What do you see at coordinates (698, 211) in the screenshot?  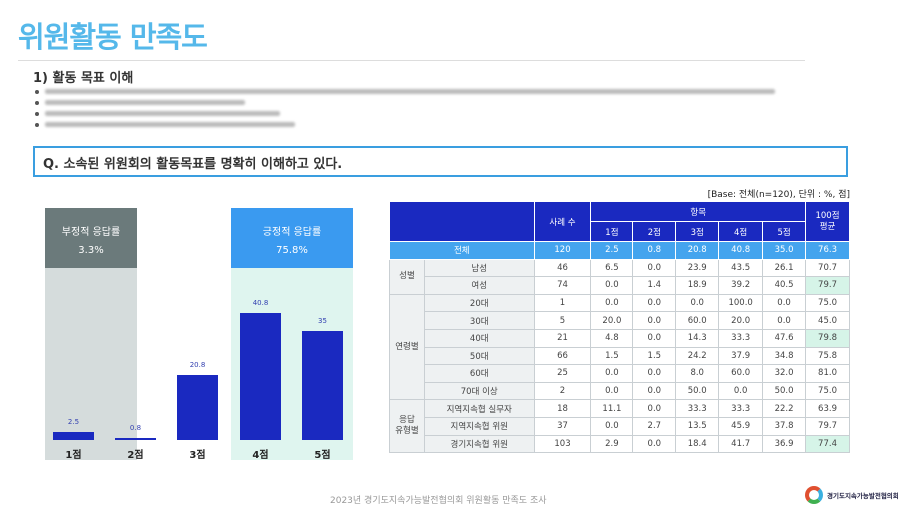 I see `header-items: 항목` at bounding box center [698, 211].